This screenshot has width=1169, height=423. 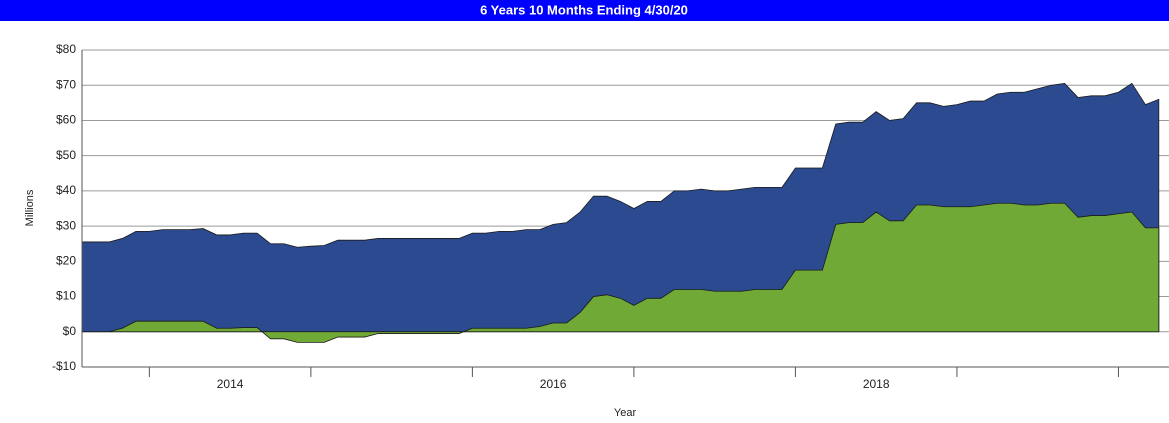 I want to click on y-tick-label: $40, so click(x=66, y=190).